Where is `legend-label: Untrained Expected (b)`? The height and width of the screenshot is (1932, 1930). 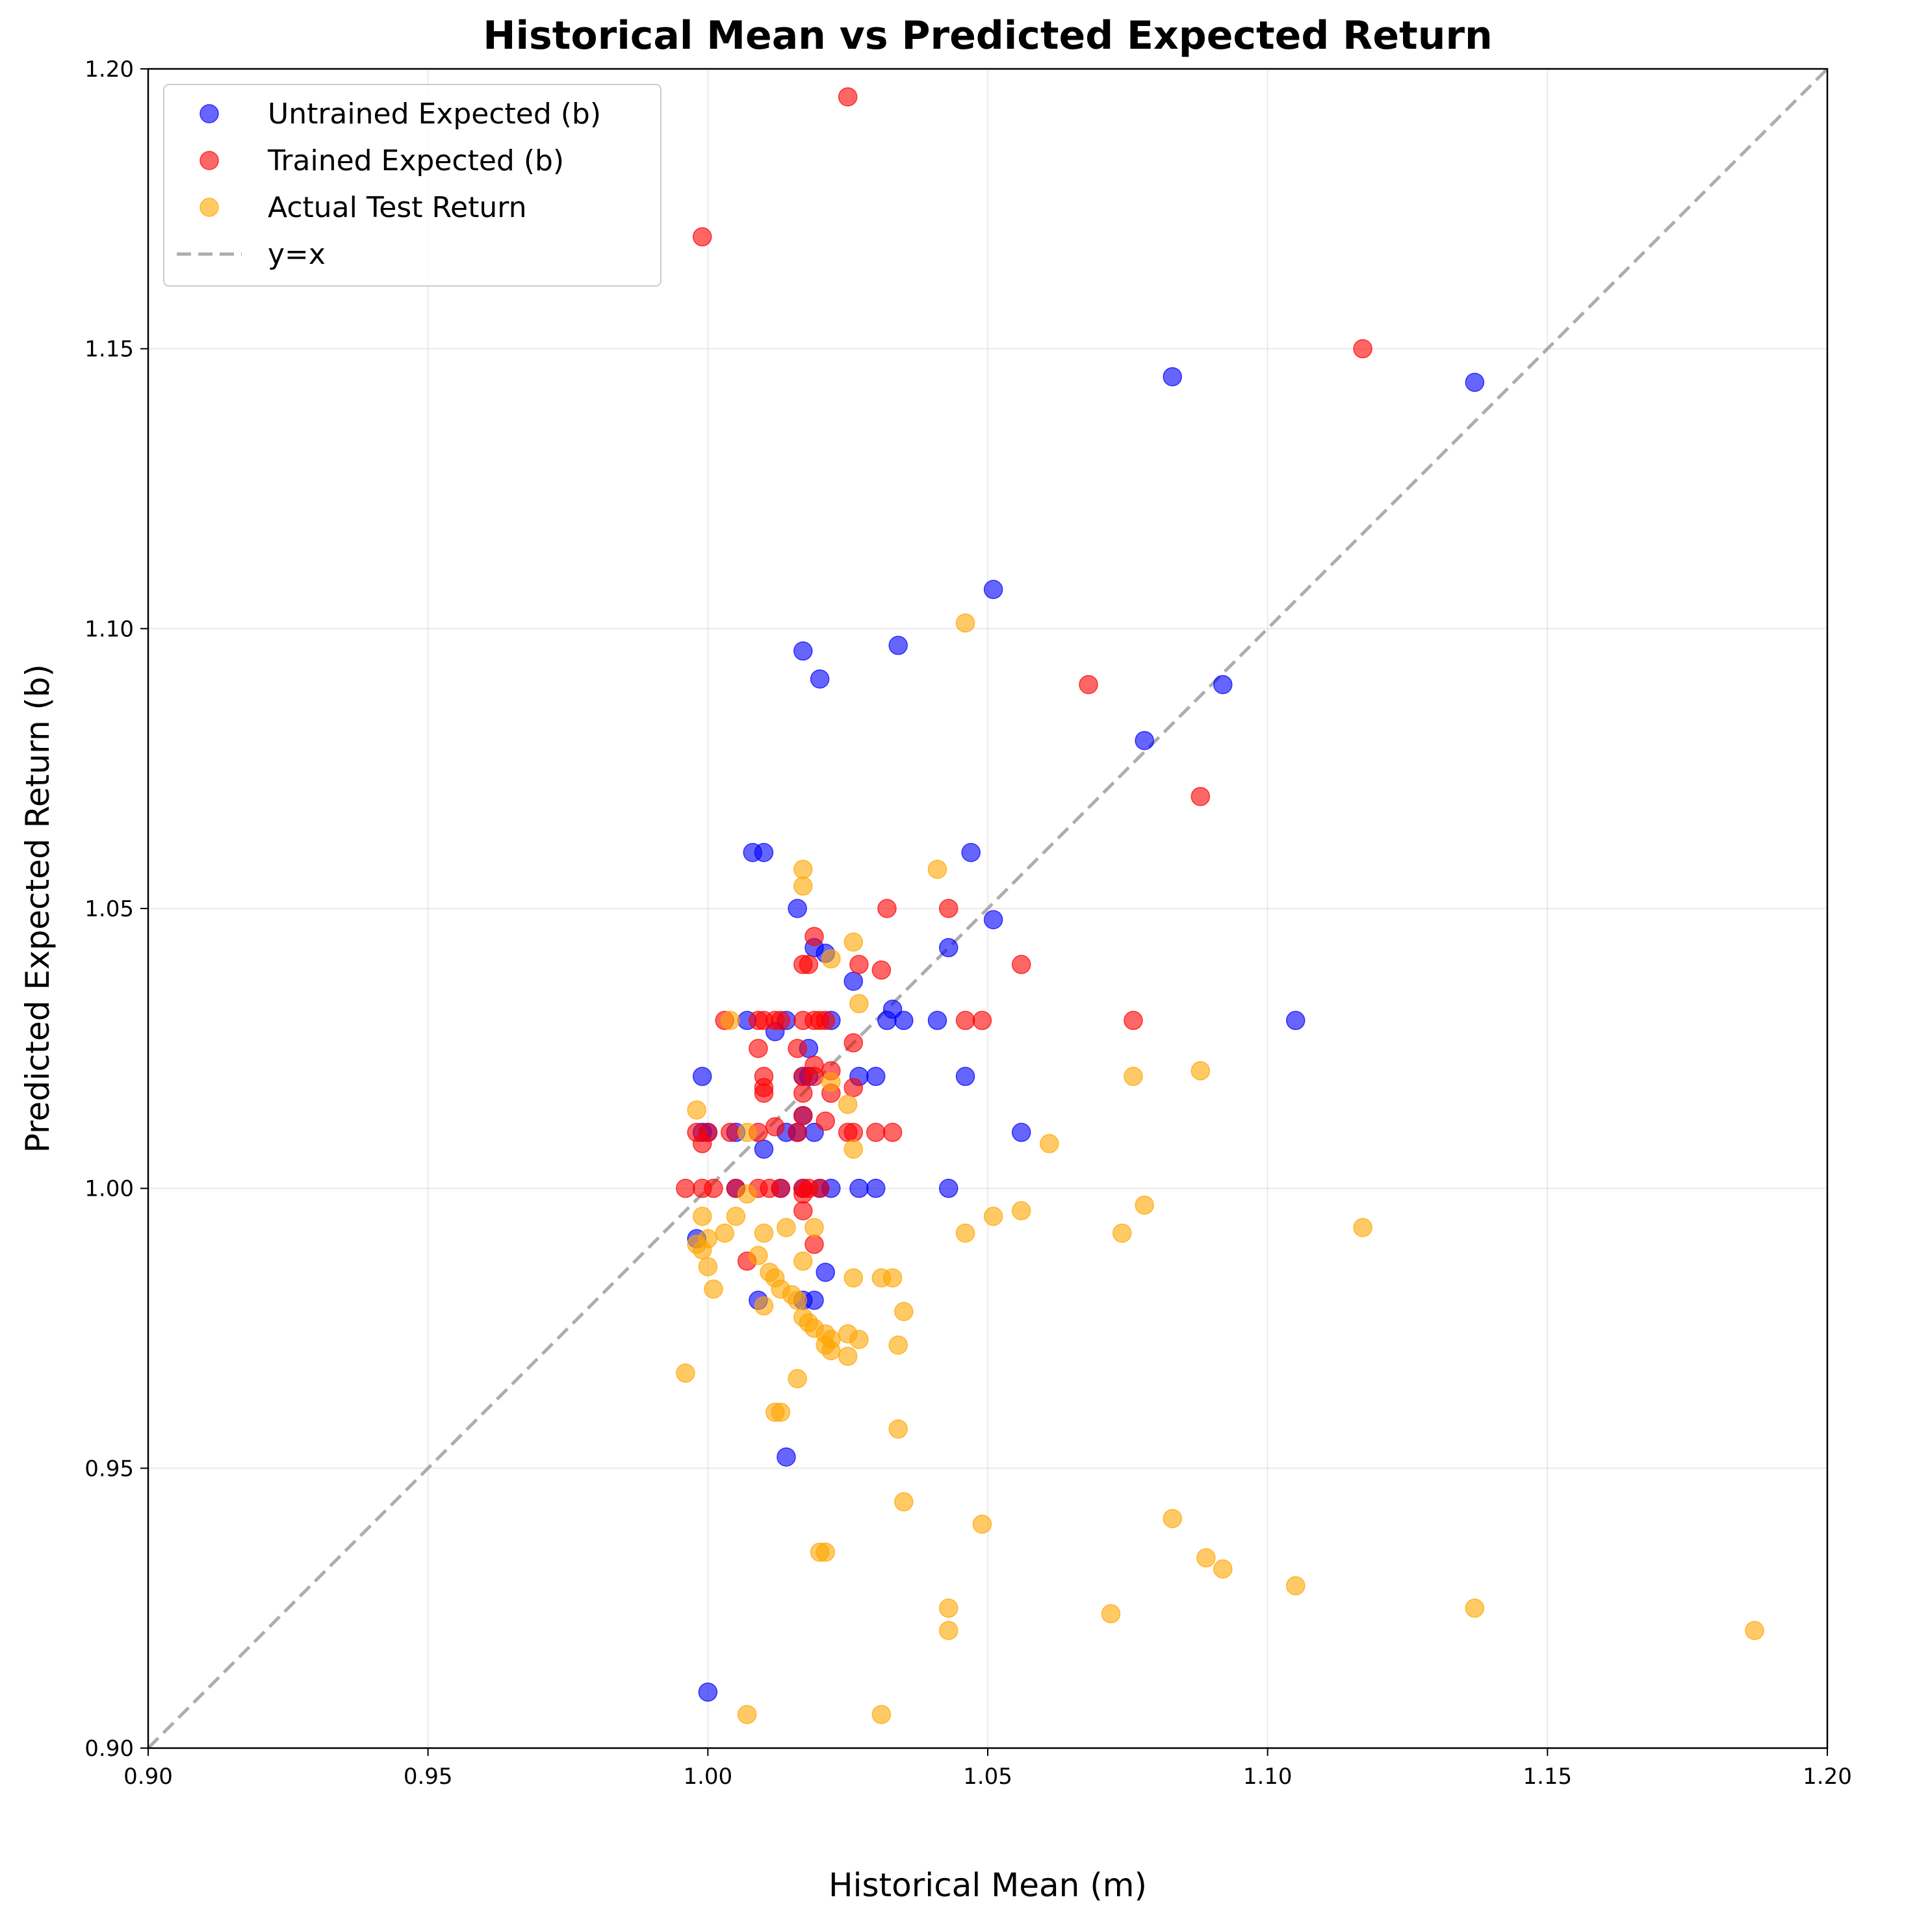 legend-label: Untrained Expected (b) is located at coordinates (434, 114).